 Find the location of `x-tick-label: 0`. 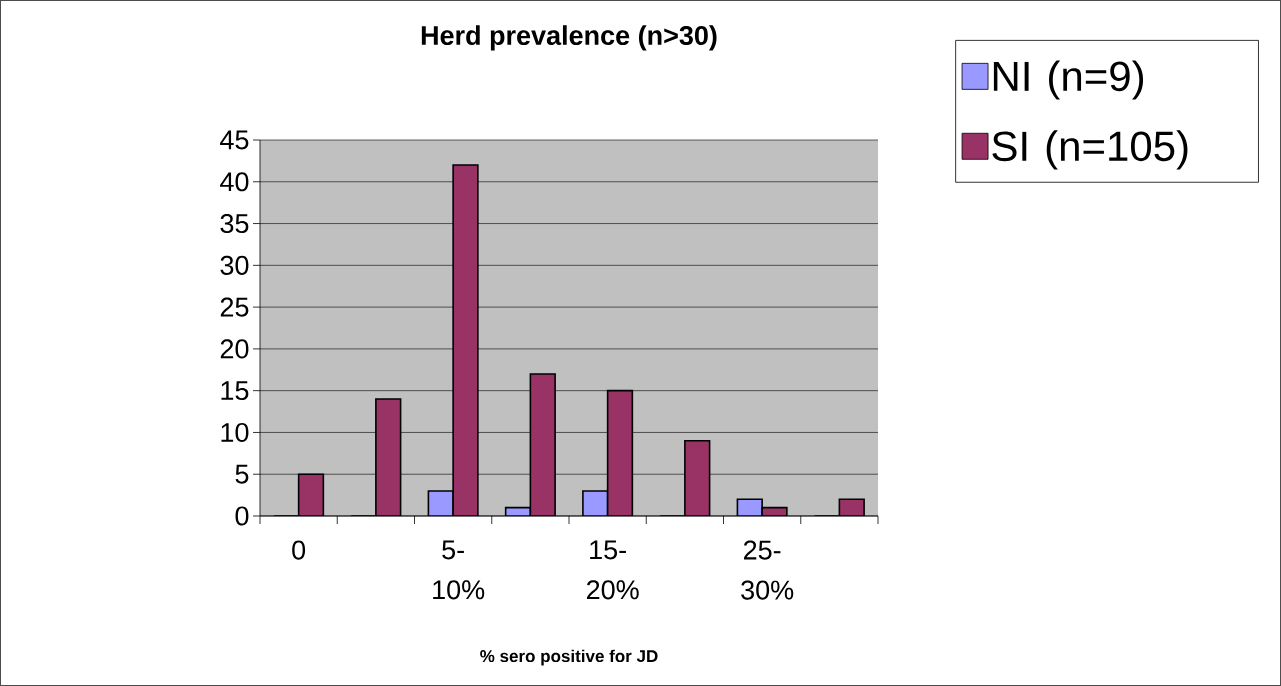

x-tick-label: 0 is located at coordinates (299, 550).